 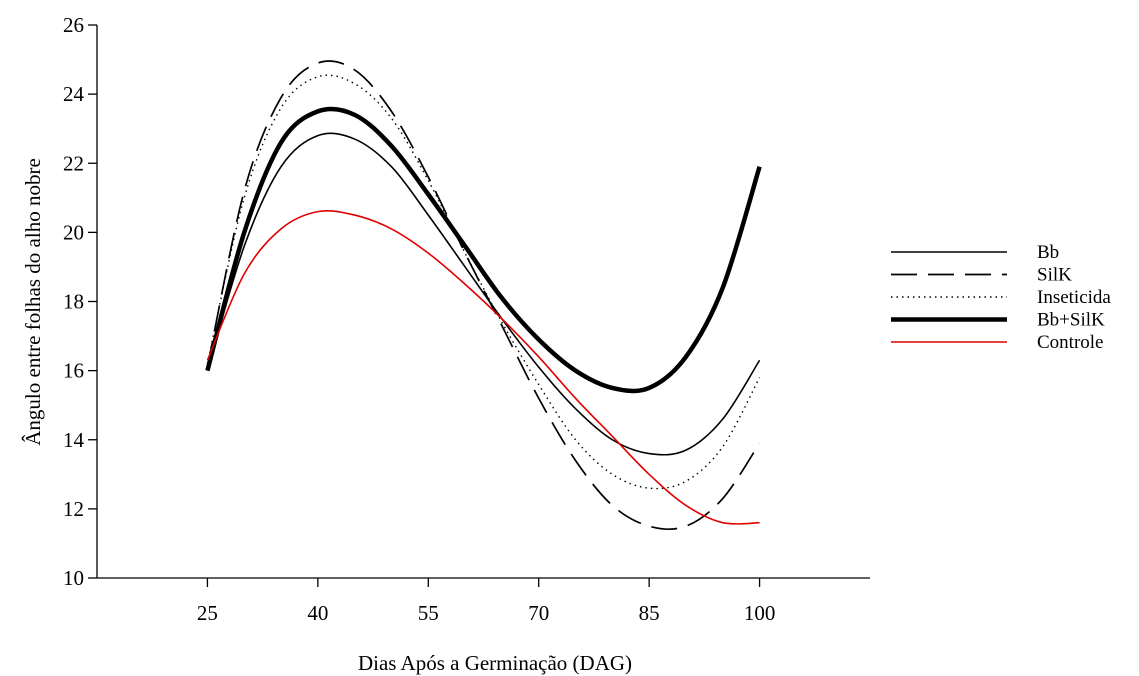 What do you see at coordinates (1048, 252) in the screenshot?
I see `legend-label: Bb` at bounding box center [1048, 252].